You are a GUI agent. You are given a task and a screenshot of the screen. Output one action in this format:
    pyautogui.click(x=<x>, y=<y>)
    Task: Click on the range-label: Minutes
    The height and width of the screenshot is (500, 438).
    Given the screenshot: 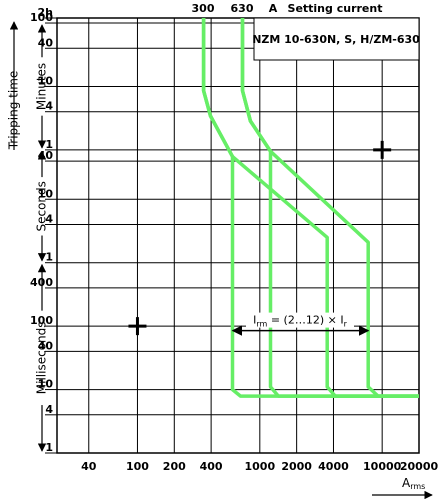 What is the action you would take?
    pyautogui.click(x=42, y=86)
    